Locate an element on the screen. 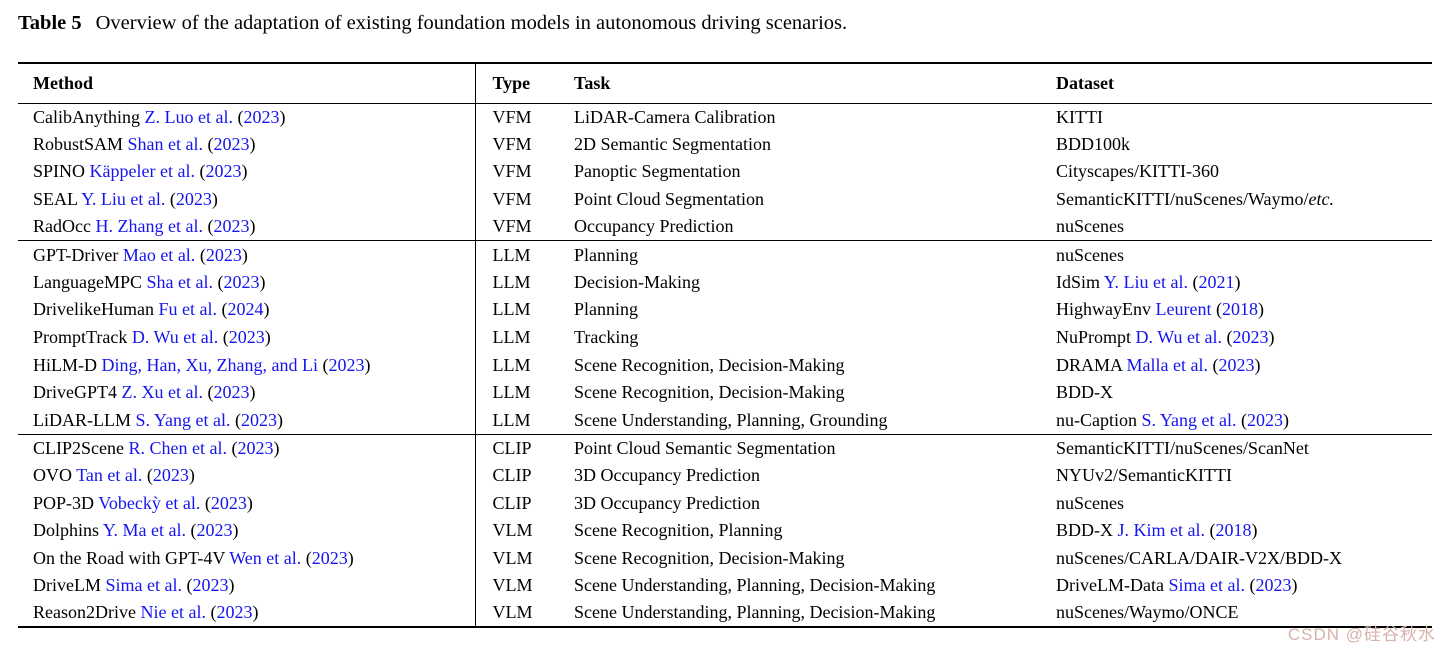 The height and width of the screenshot is (653, 1440). method-name: Dolphins is located at coordinates (66, 530).